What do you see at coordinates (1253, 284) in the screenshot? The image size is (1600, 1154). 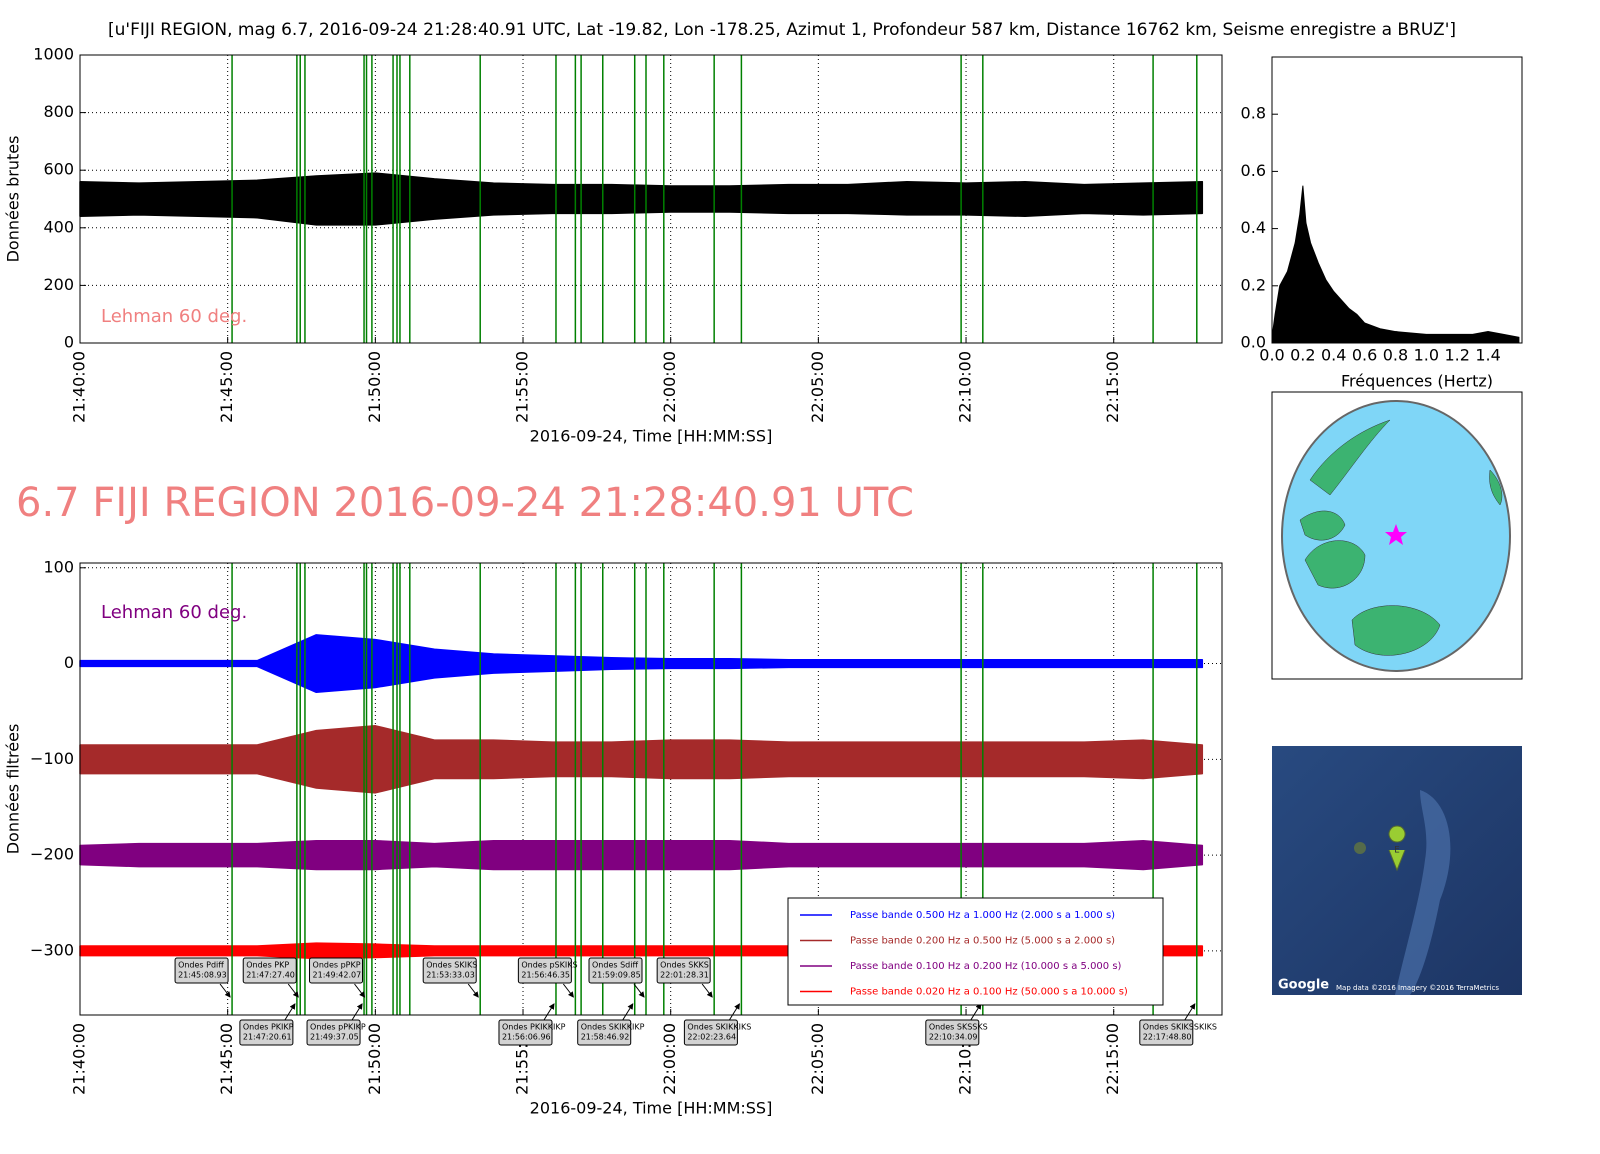 I see `y-tick-label: 0.2` at bounding box center [1253, 284].